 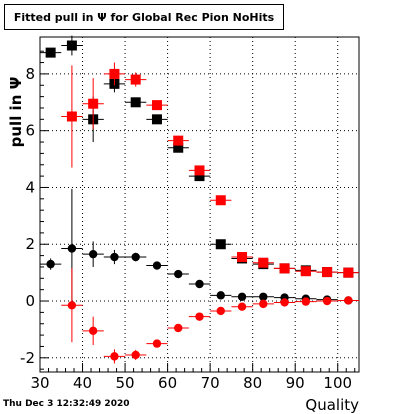 I want to click on x-tick-label: 90, so click(x=295, y=383).